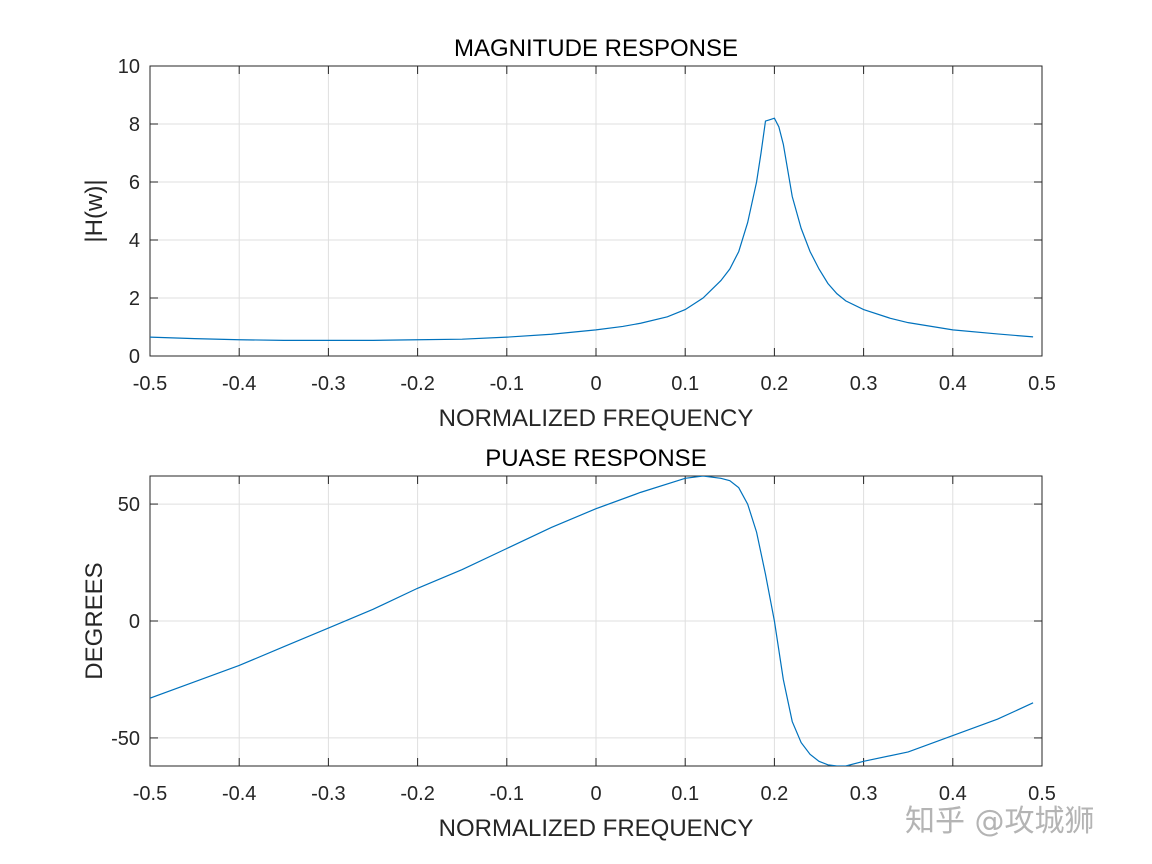 The width and height of the screenshot is (1152, 864). I want to click on watermark: 知乎 @攻城狮, so click(1000, 818).